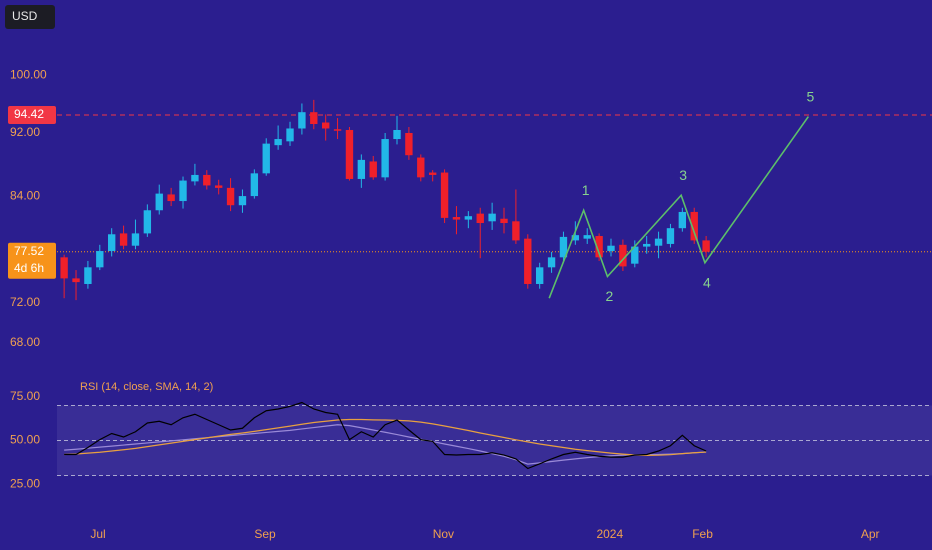 This screenshot has height=550, width=932. Describe the element at coordinates (609, 534) in the screenshot. I see `x-tick-label: 2024` at that location.